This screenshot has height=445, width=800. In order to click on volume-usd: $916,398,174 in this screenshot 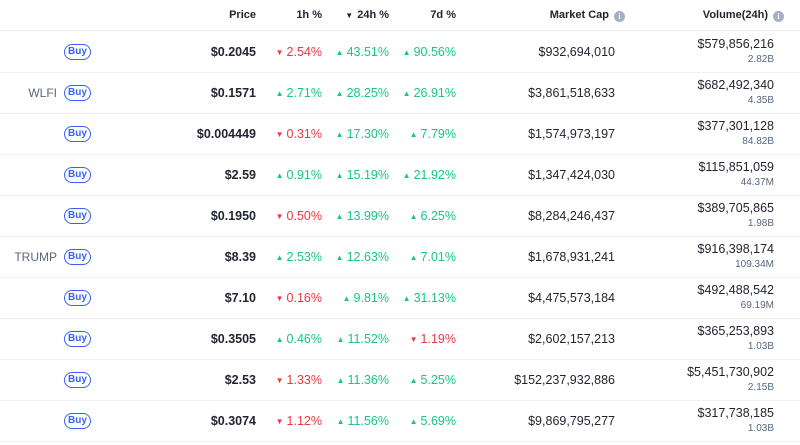, I will do `click(735, 249)`.